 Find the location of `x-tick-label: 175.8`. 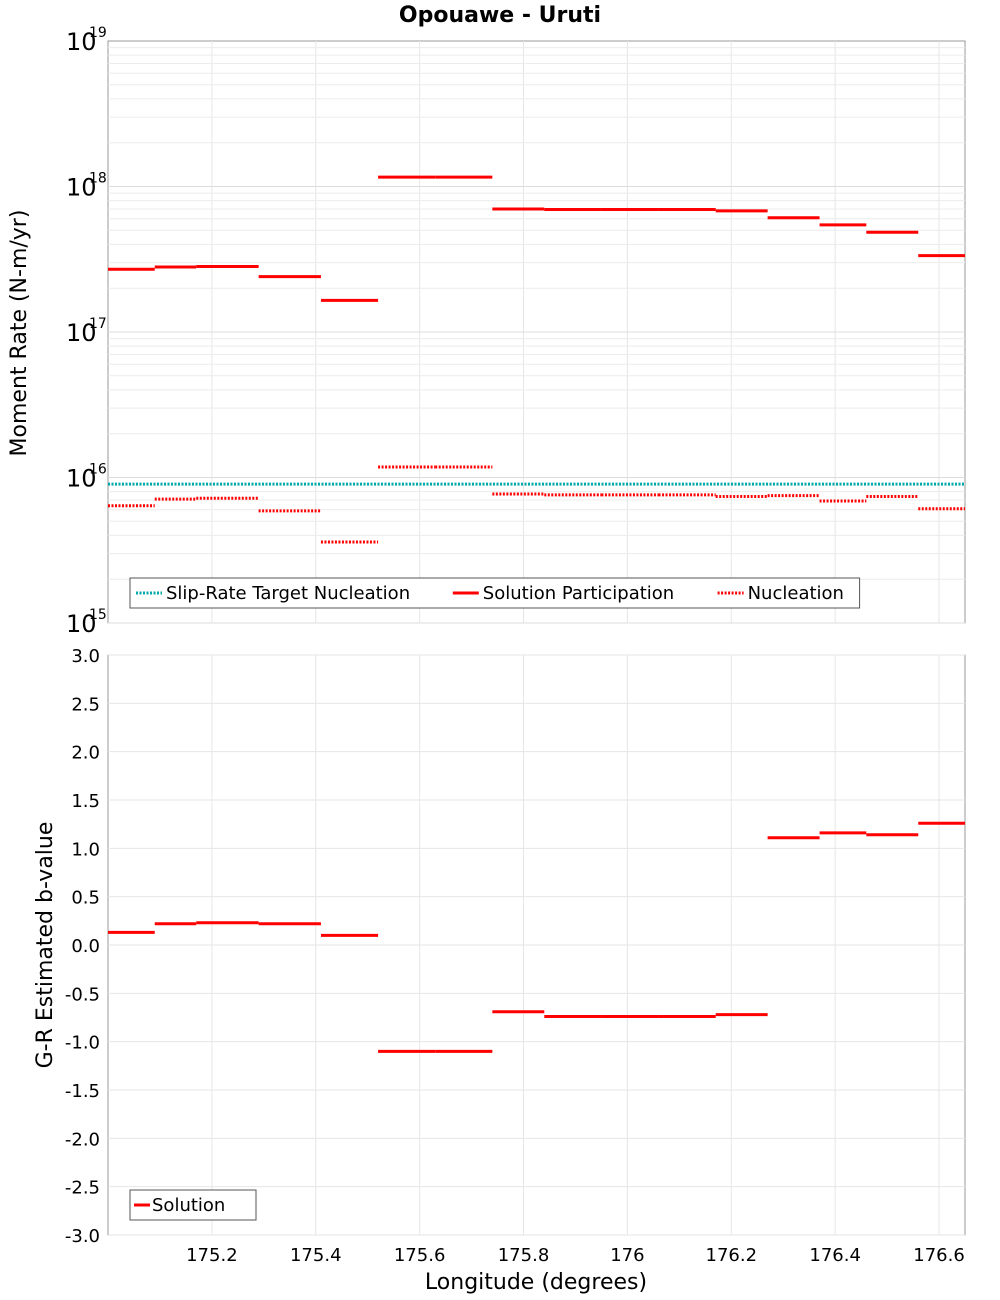

x-tick-label: 175.8 is located at coordinates (524, 1255).